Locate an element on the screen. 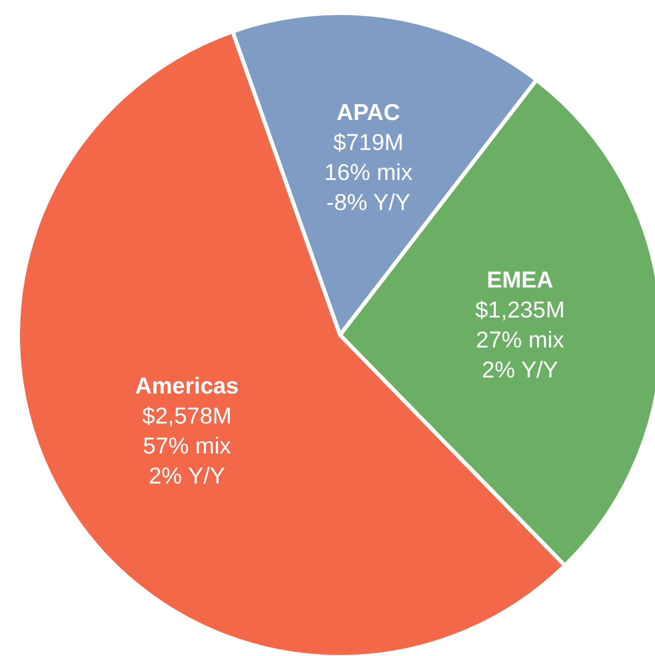 The image size is (655, 656). data-label: $2,578M is located at coordinates (187, 415).